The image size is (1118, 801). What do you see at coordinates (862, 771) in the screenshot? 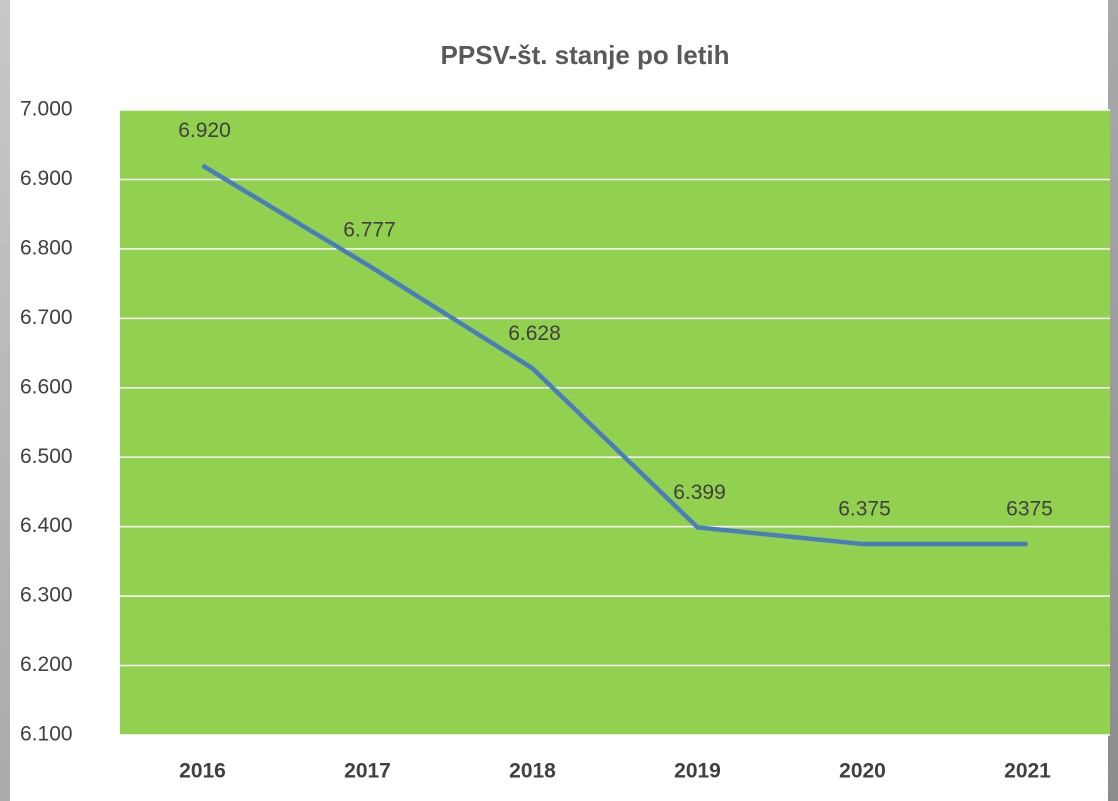
I see `x-tick-label: 2020` at bounding box center [862, 771].